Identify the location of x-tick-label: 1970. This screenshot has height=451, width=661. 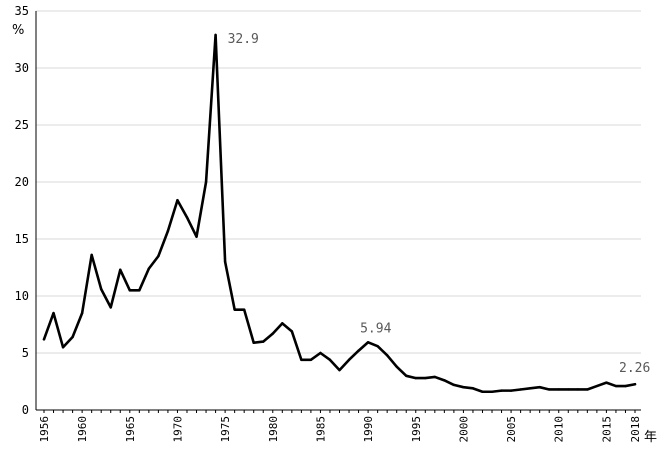
(177, 429).